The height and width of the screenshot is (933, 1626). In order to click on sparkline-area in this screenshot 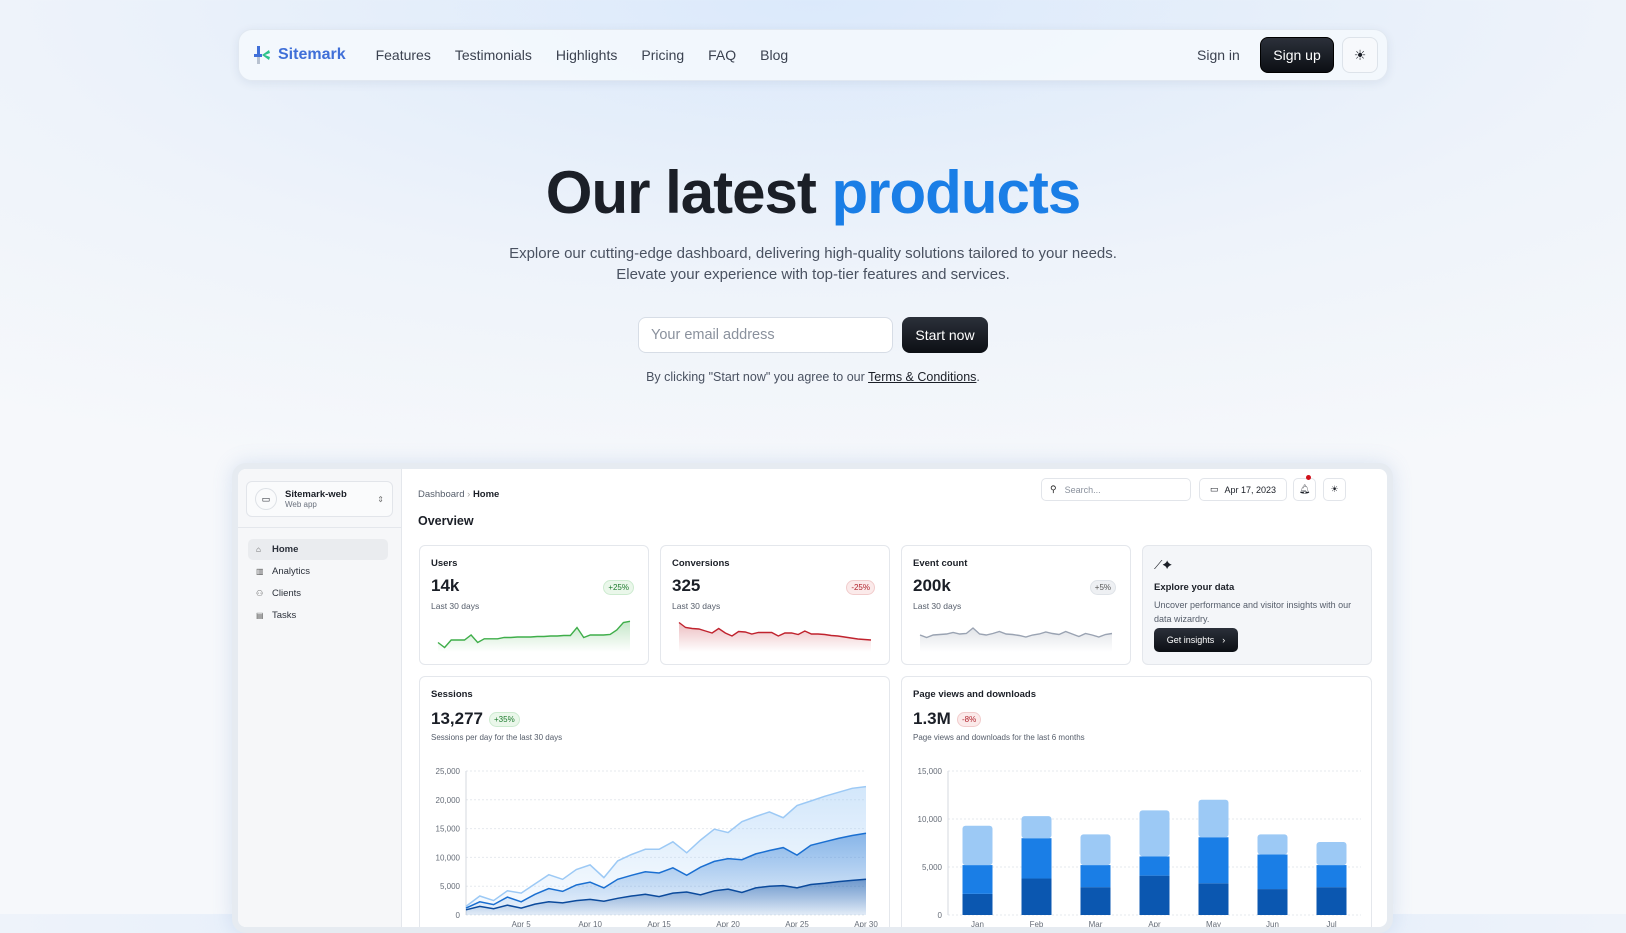, I will do `click(534, 636)`.